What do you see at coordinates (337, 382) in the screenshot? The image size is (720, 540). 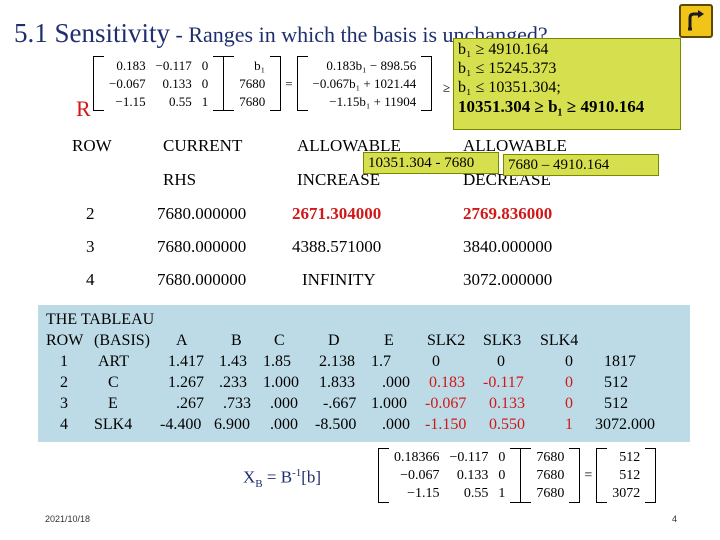 I see `tableau-cell: 1.833` at bounding box center [337, 382].